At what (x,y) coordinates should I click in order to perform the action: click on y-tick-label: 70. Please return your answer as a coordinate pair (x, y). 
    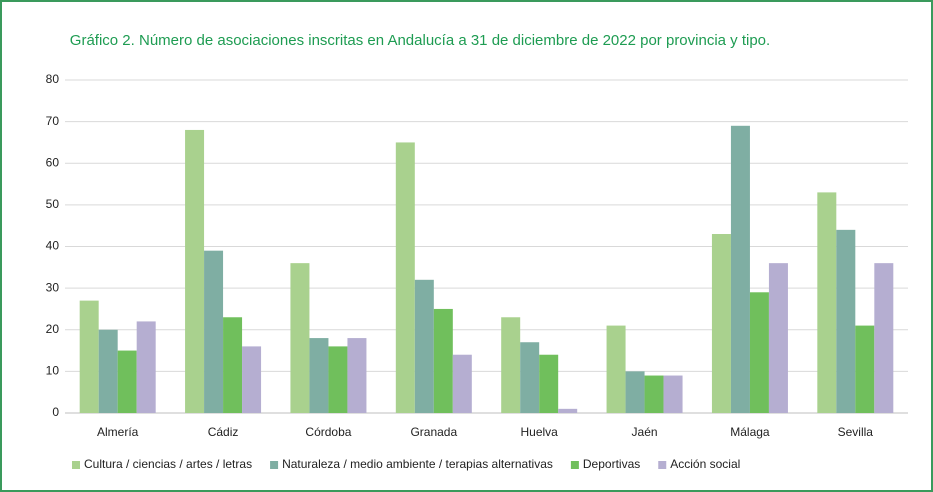
    Looking at the image, I should click on (53, 121).